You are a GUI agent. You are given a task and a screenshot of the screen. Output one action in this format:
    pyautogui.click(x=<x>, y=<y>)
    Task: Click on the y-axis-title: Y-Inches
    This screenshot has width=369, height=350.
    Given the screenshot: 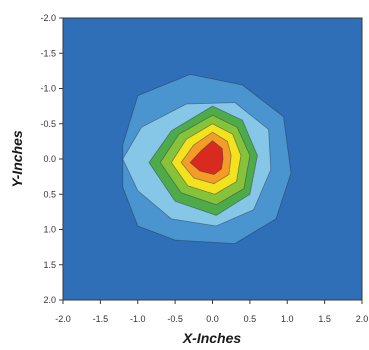 What is the action you would take?
    pyautogui.click(x=17, y=159)
    